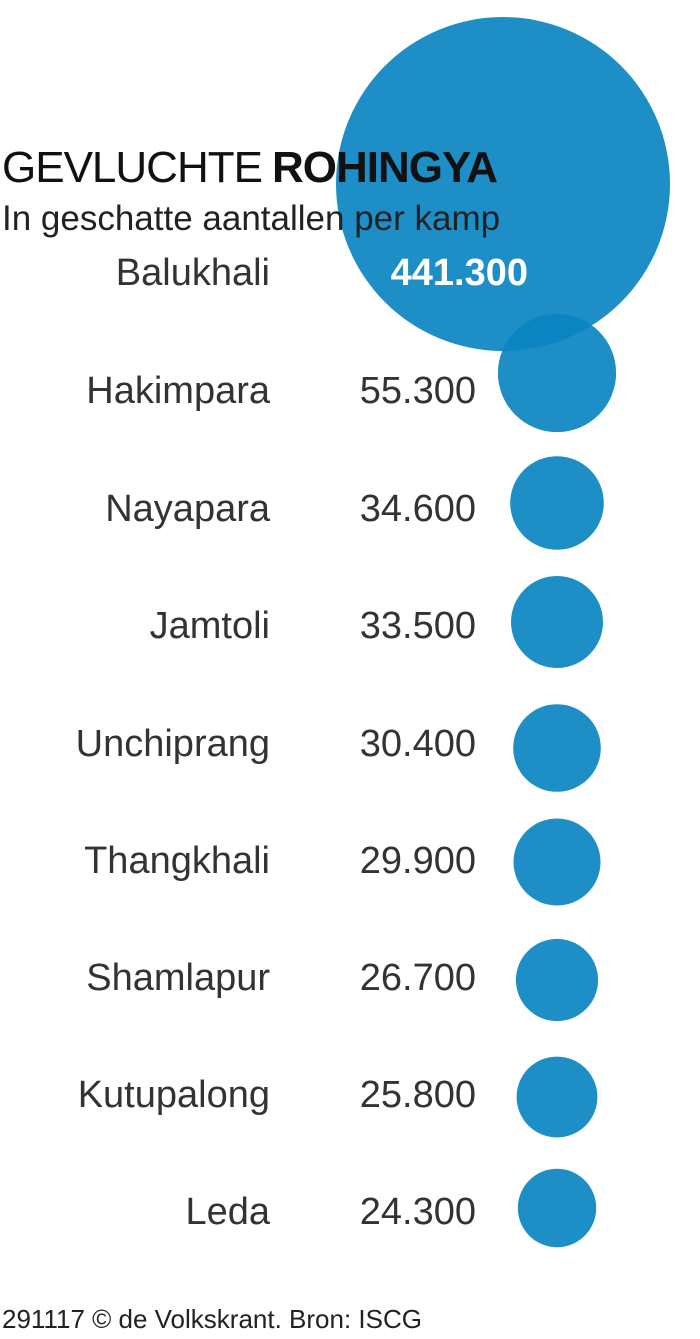 The width and height of the screenshot is (700, 1339). What do you see at coordinates (557, 862) in the screenshot?
I see `bubble-thangkhali` at bounding box center [557, 862].